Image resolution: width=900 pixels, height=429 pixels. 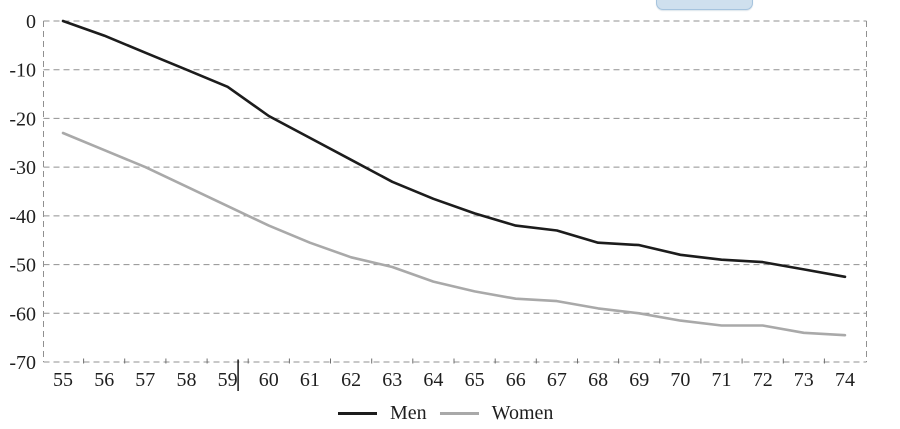 What do you see at coordinates (433, 380) in the screenshot?
I see `svg-text: 64` at bounding box center [433, 380].